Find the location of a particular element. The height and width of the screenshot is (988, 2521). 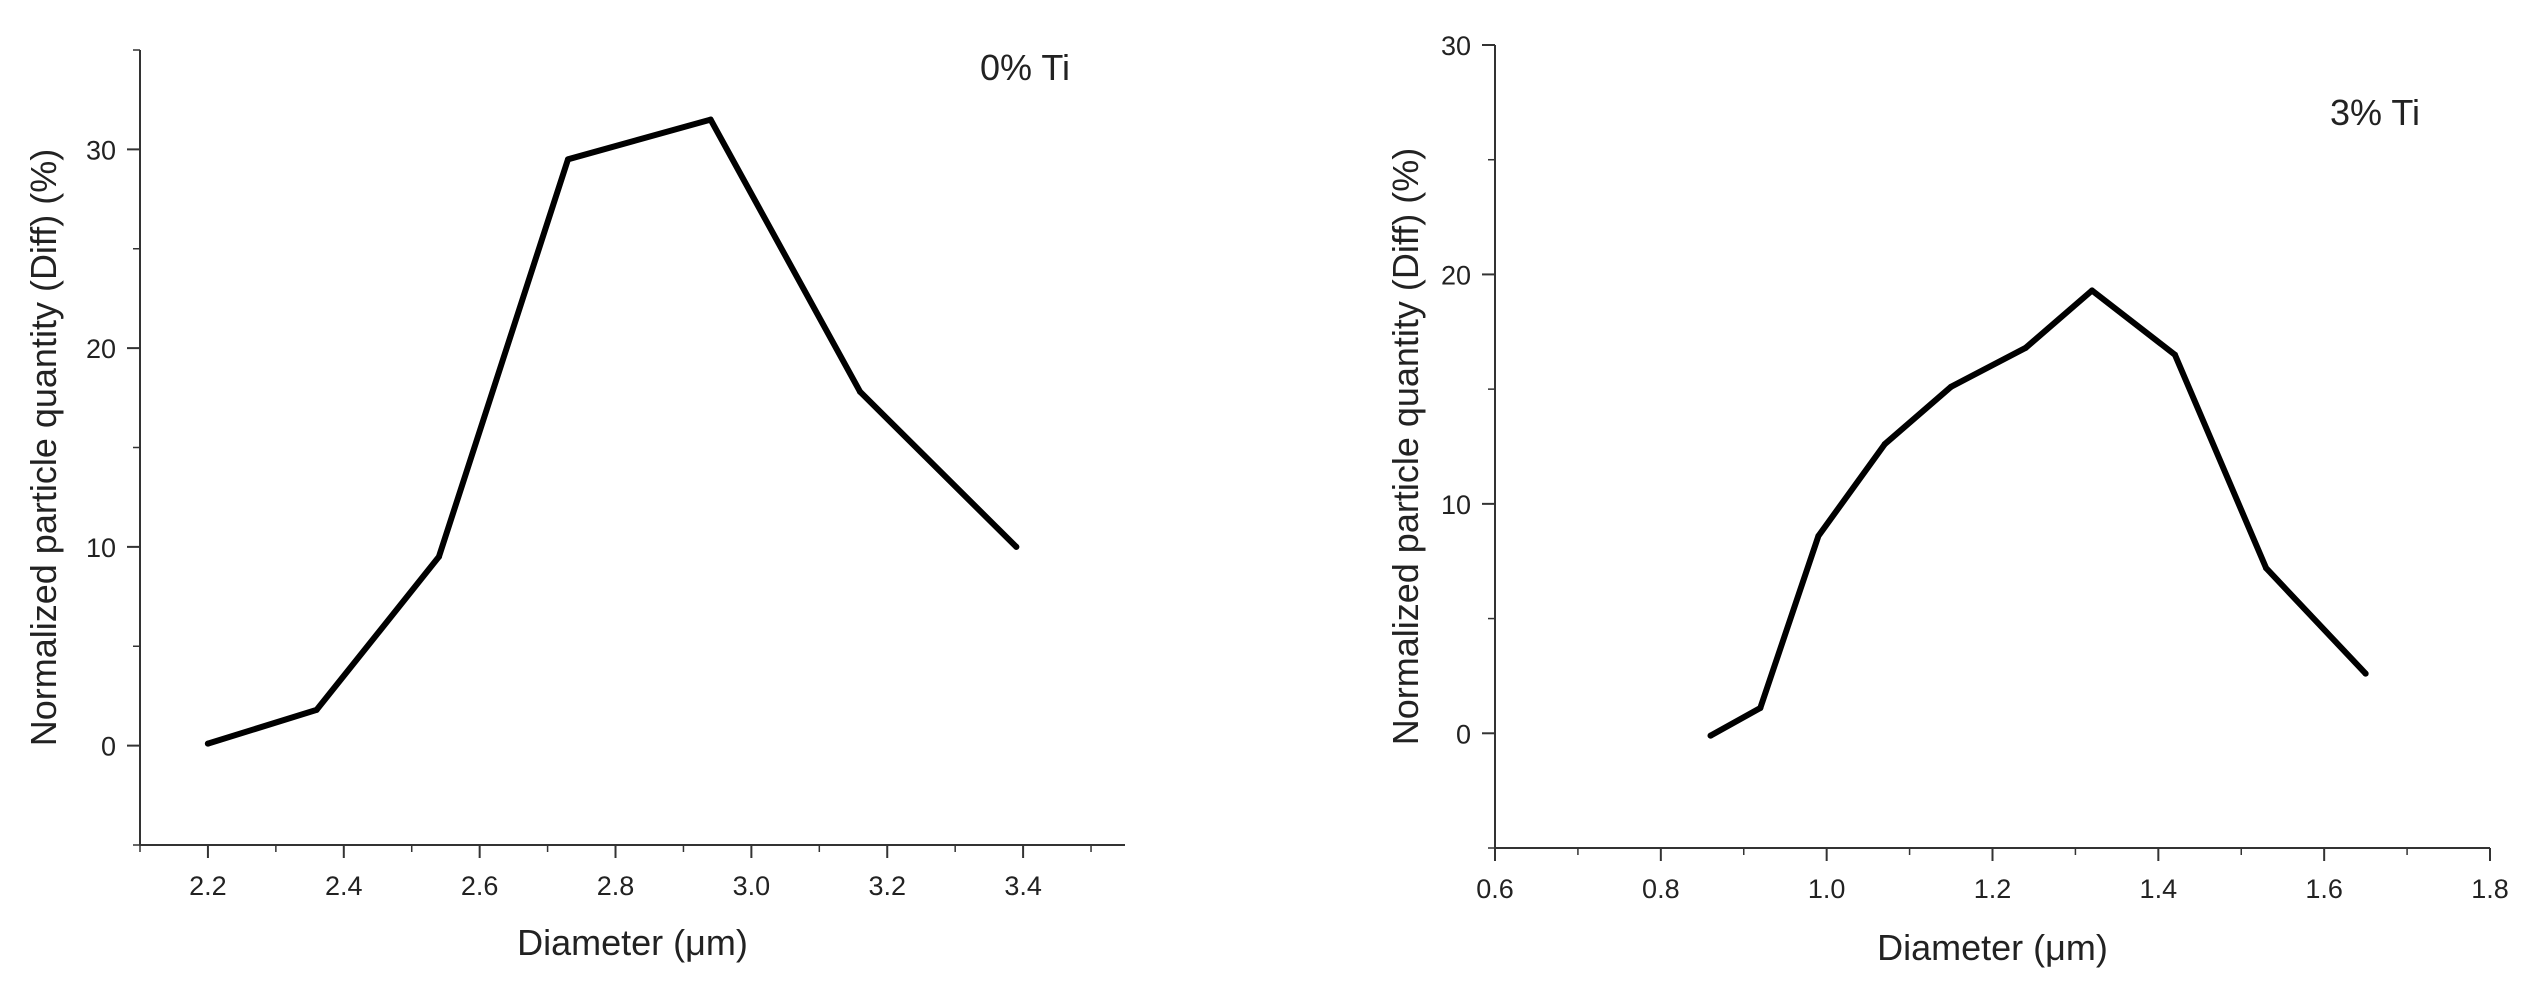

x-tick-label: 2.8 is located at coordinates (616, 886).